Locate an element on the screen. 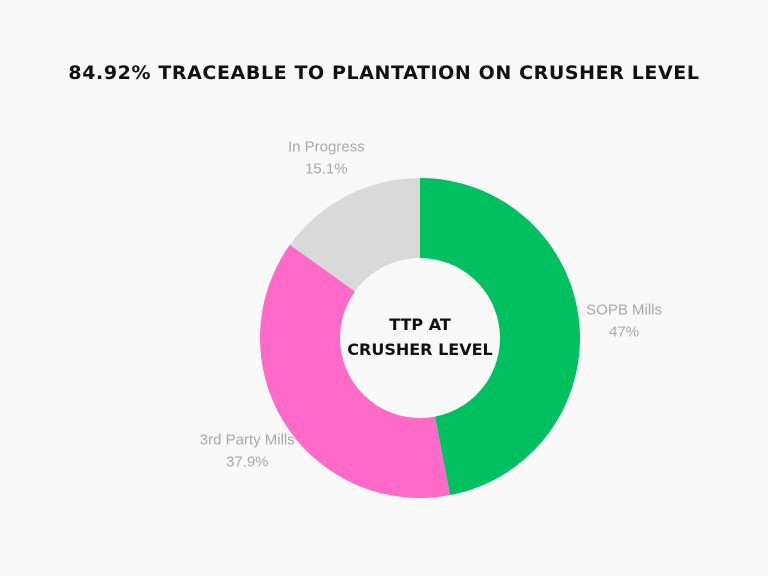  slice-label-3rd-party-mills: 3rd Party Mills is located at coordinates (247, 439).